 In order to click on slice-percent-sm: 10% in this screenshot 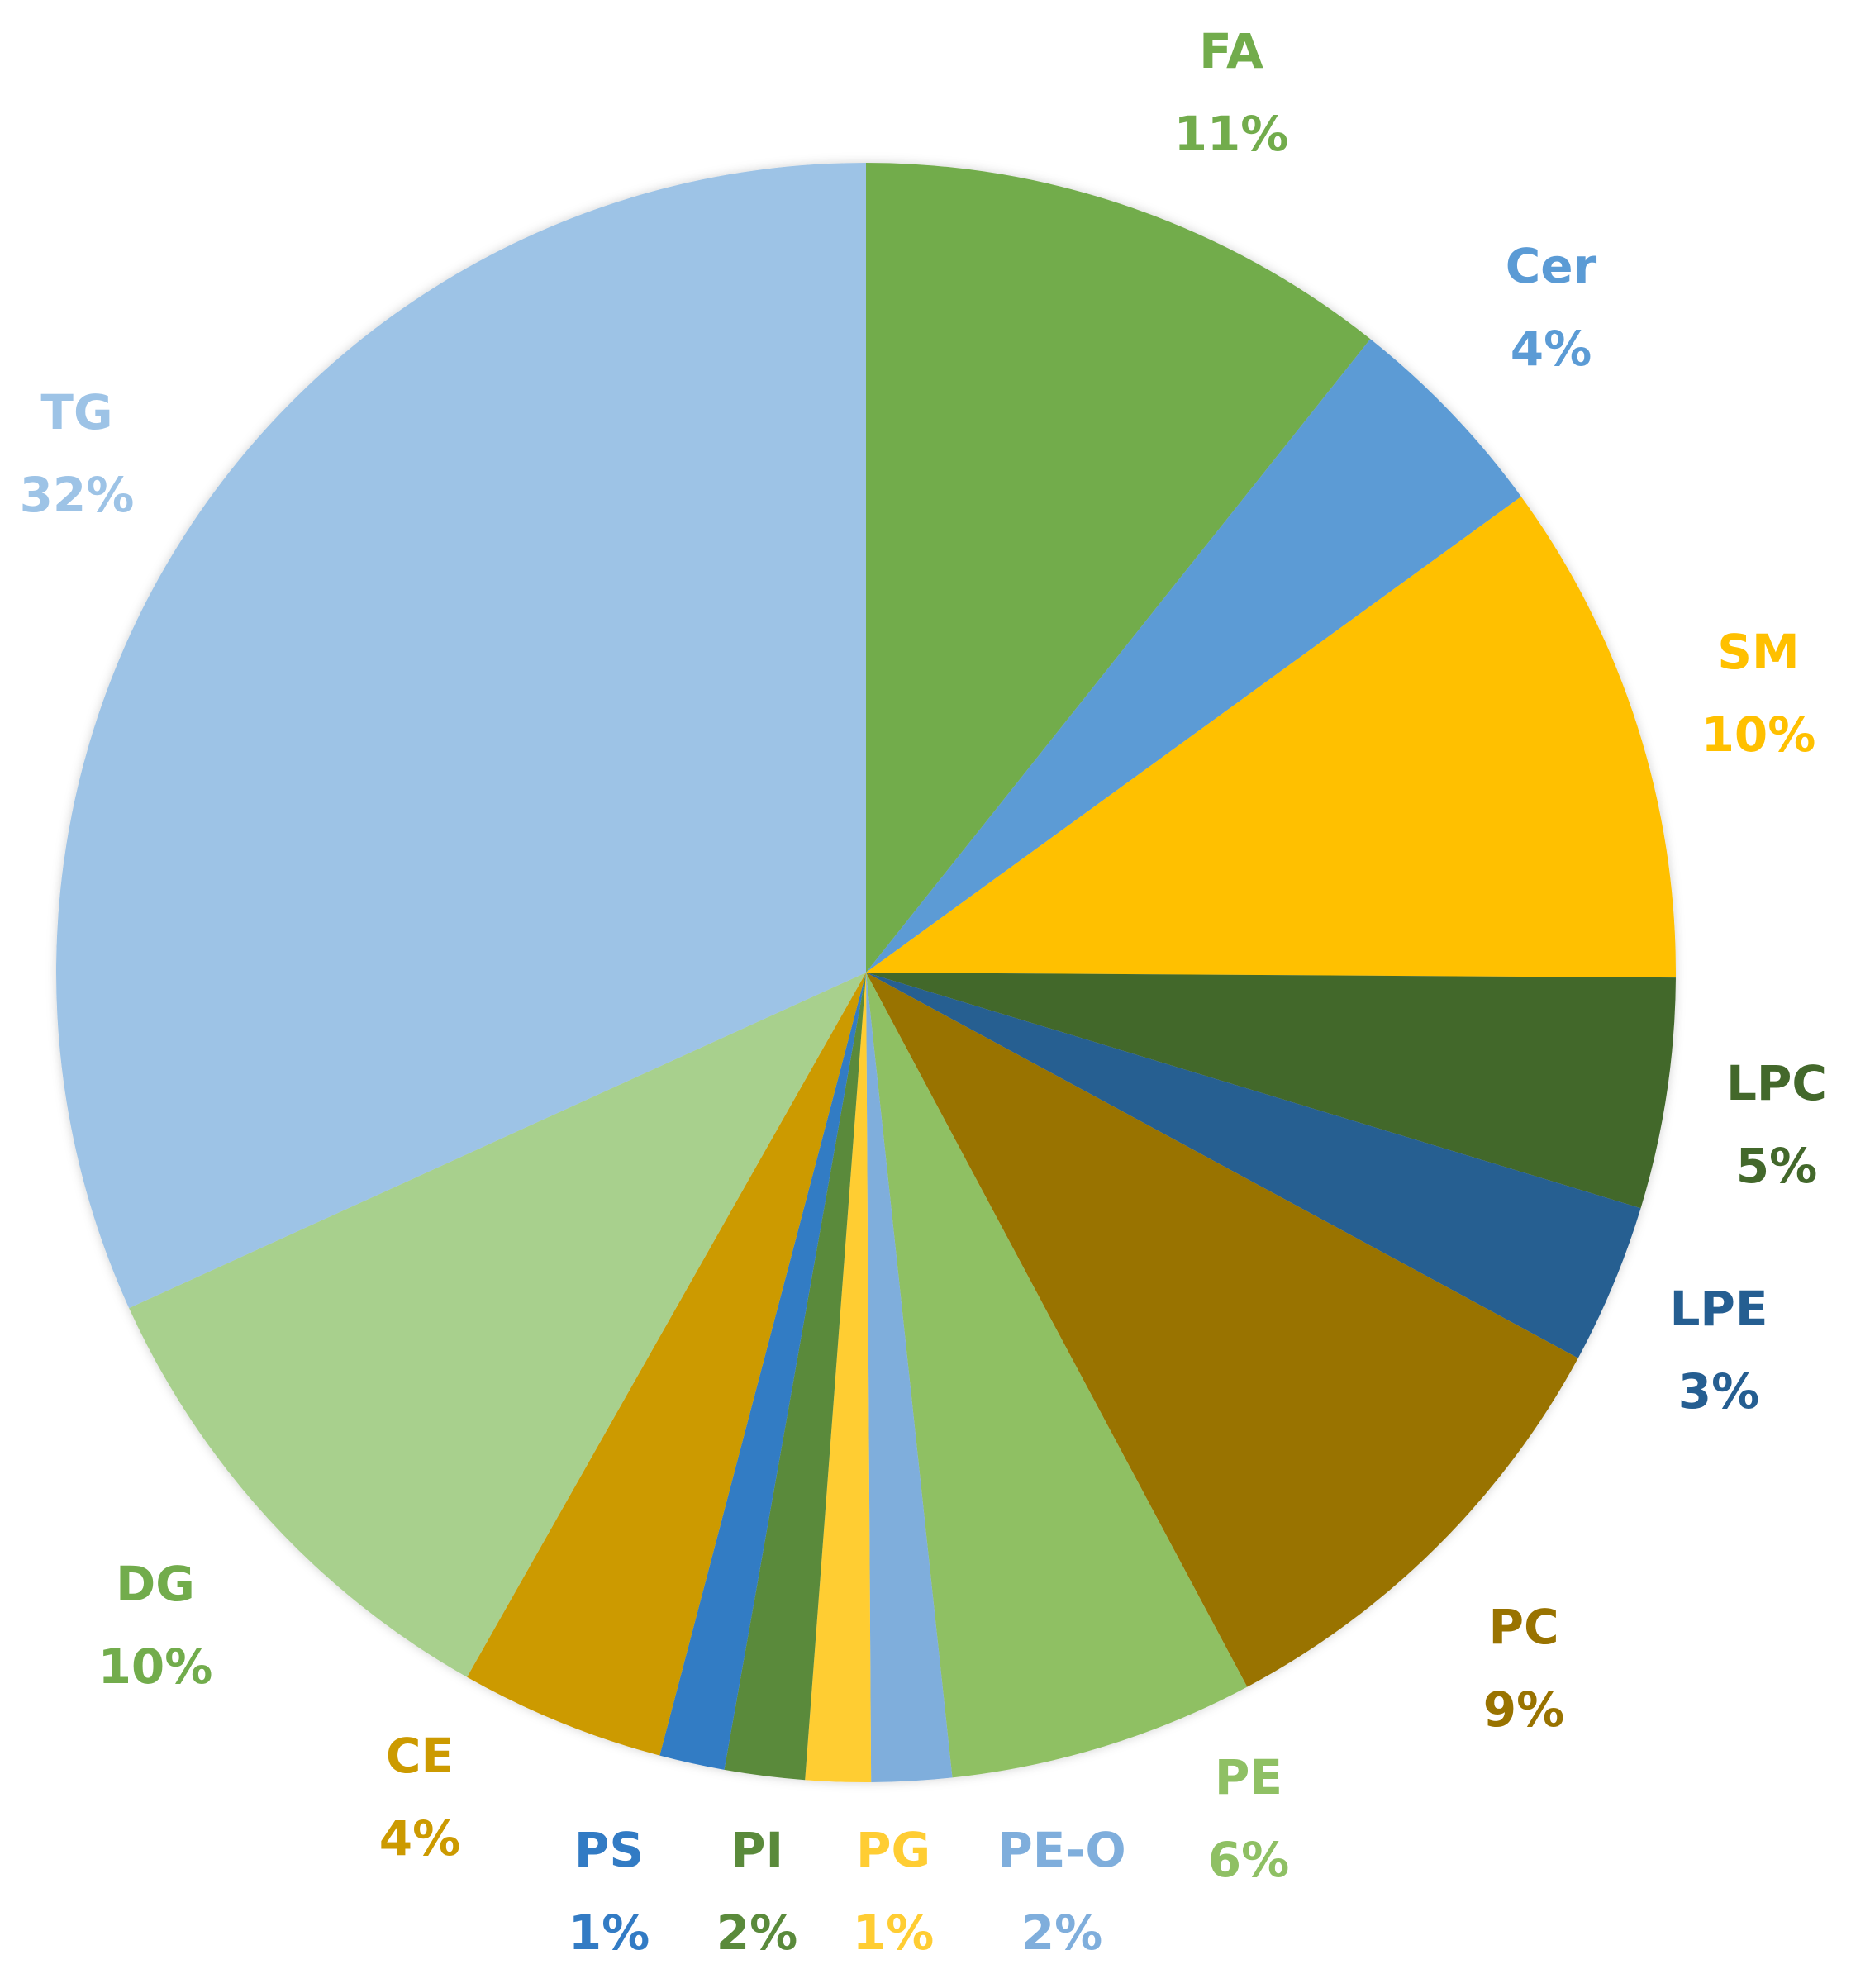, I will do `click(1758, 735)`.